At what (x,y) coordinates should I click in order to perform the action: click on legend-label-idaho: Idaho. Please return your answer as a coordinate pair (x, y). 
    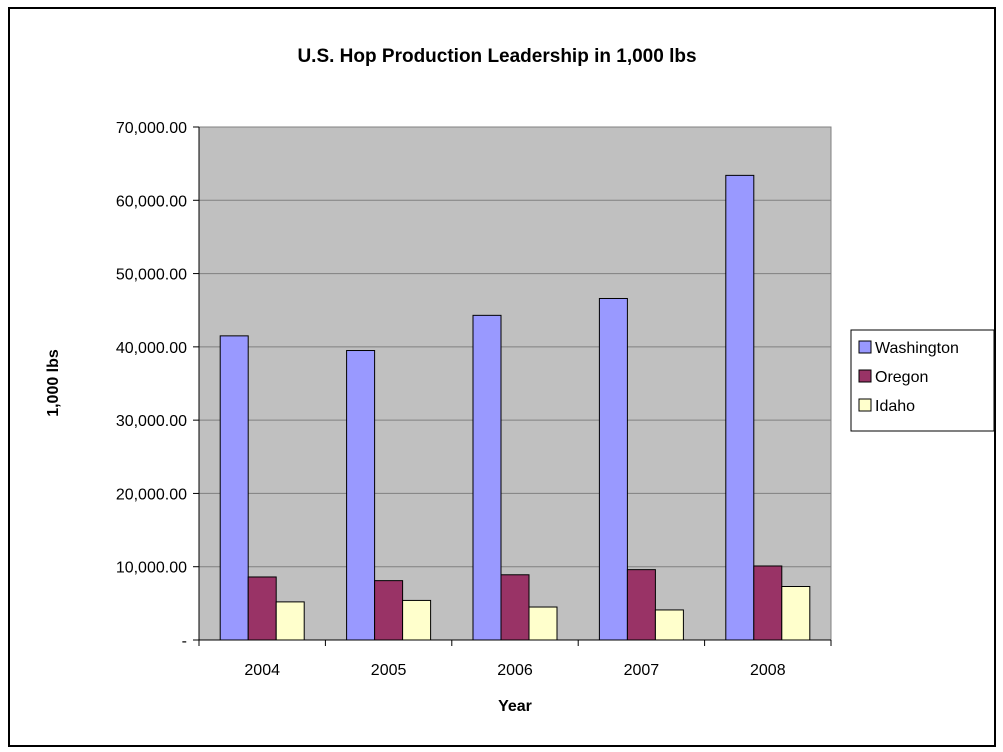
    Looking at the image, I should click on (895, 406).